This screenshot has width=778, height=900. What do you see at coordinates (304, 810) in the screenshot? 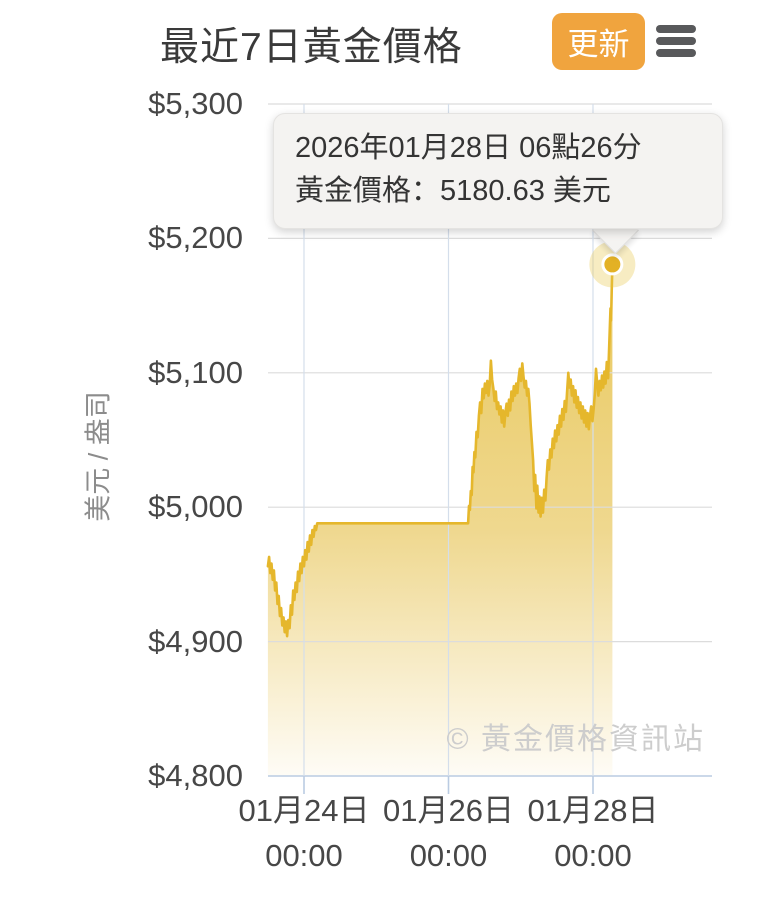
I see `x-tick-date: 01月24日` at bounding box center [304, 810].